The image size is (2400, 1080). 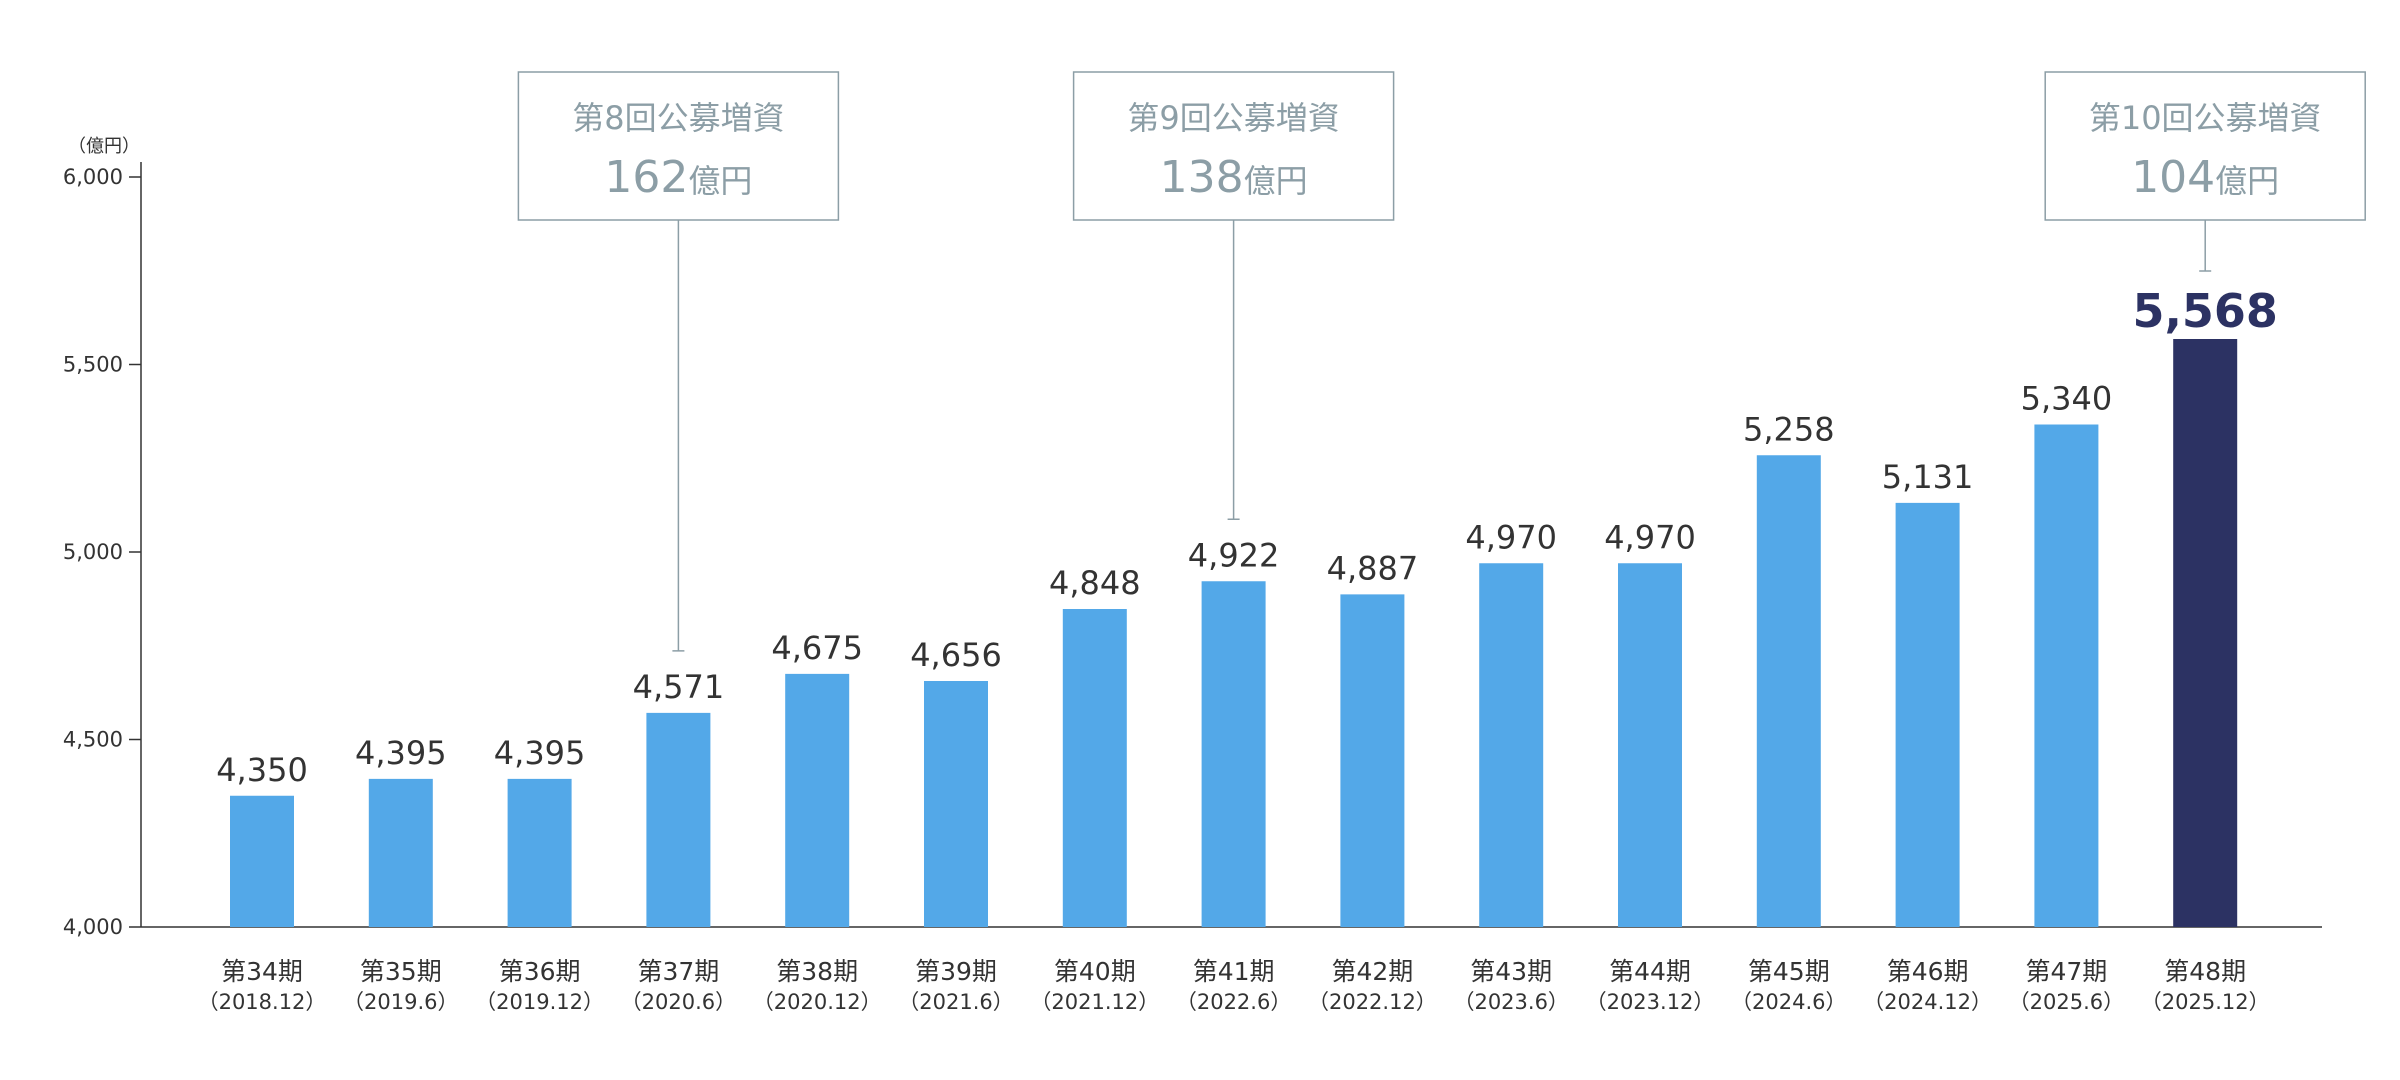 What do you see at coordinates (1511, 971) in the screenshot?
I see `x-tick-label: 第43期` at bounding box center [1511, 971].